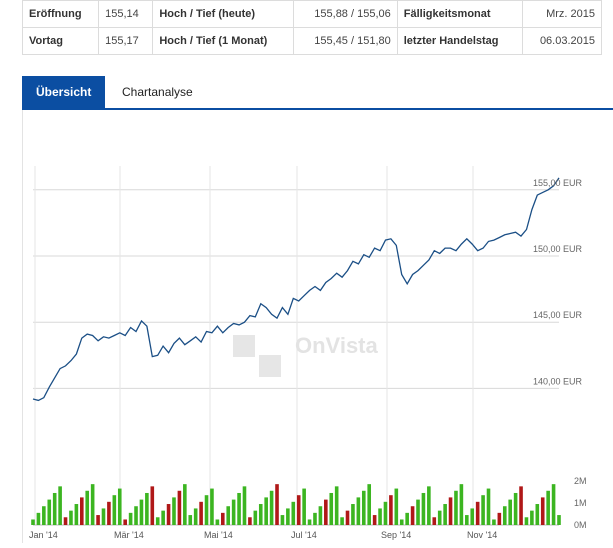  What do you see at coordinates (562, 41) in the screenshot?
I see `stat-value-last-trading-day: 06.03.2015` at bounding box center [562, 41].